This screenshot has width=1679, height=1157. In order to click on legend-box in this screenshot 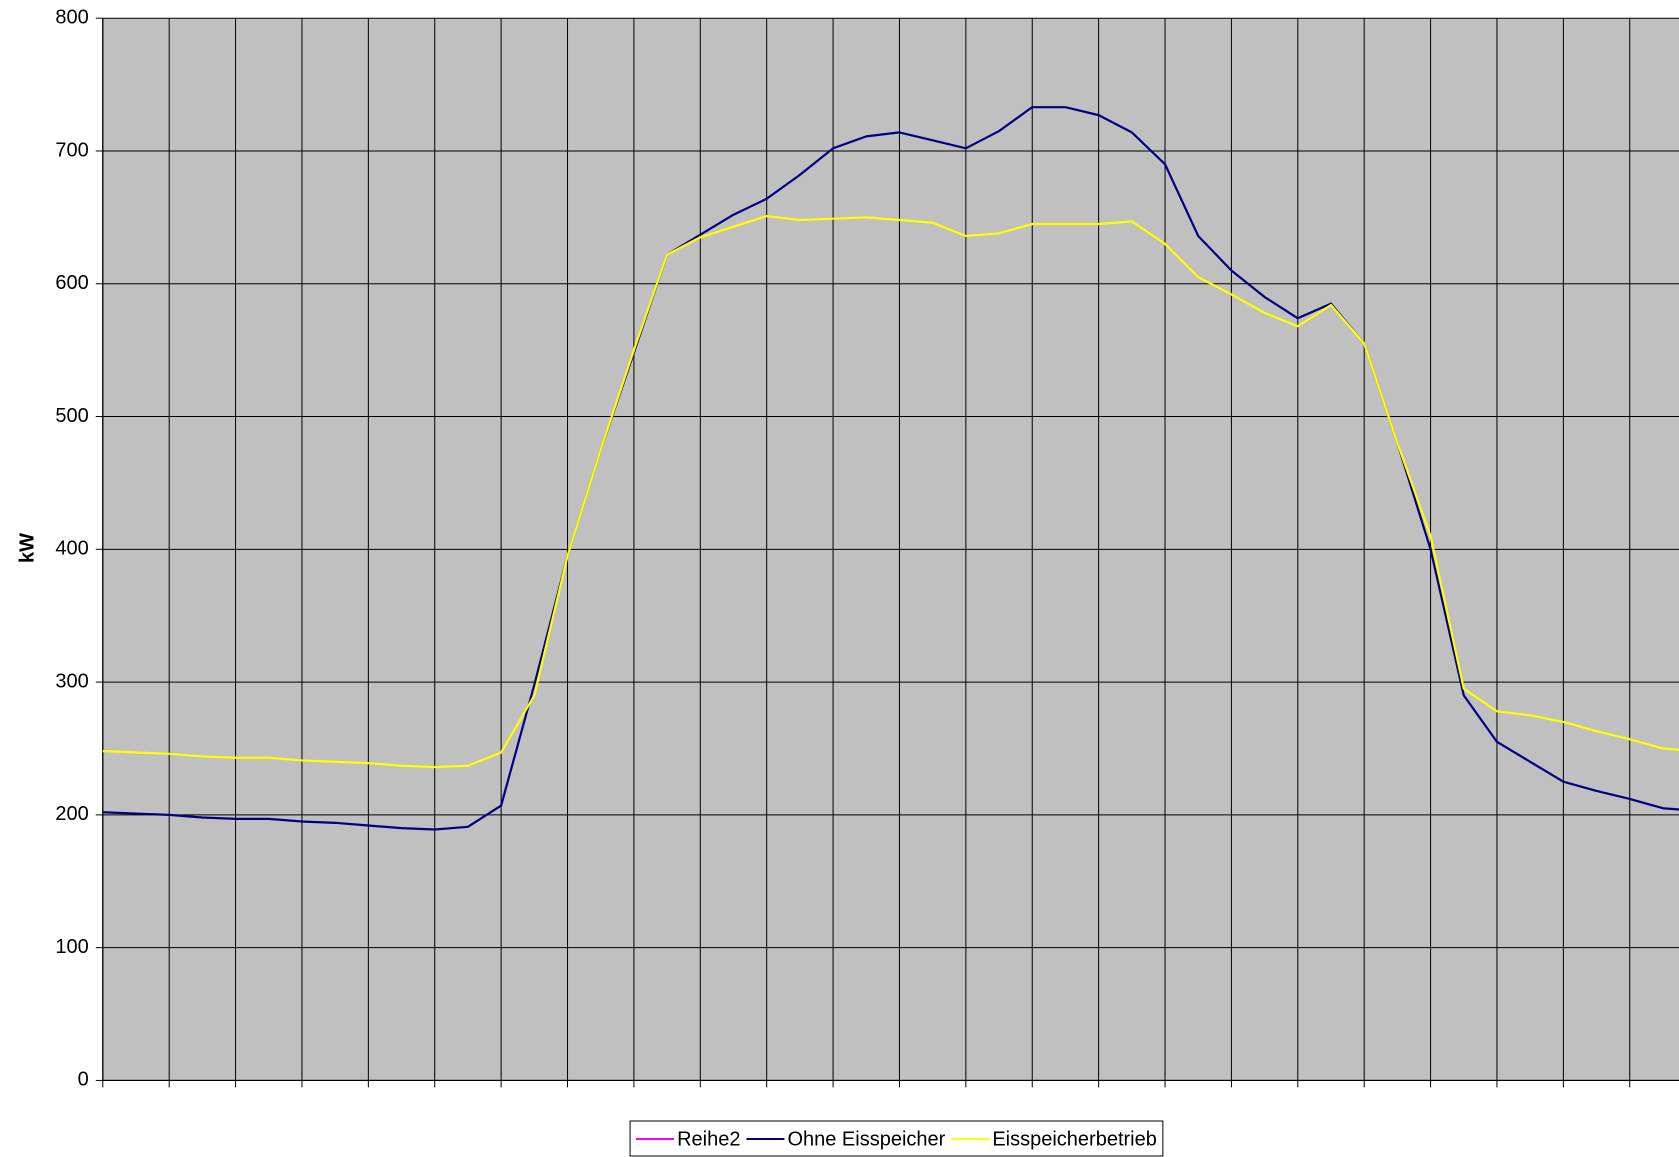, I will do `click(896, 1138)`.